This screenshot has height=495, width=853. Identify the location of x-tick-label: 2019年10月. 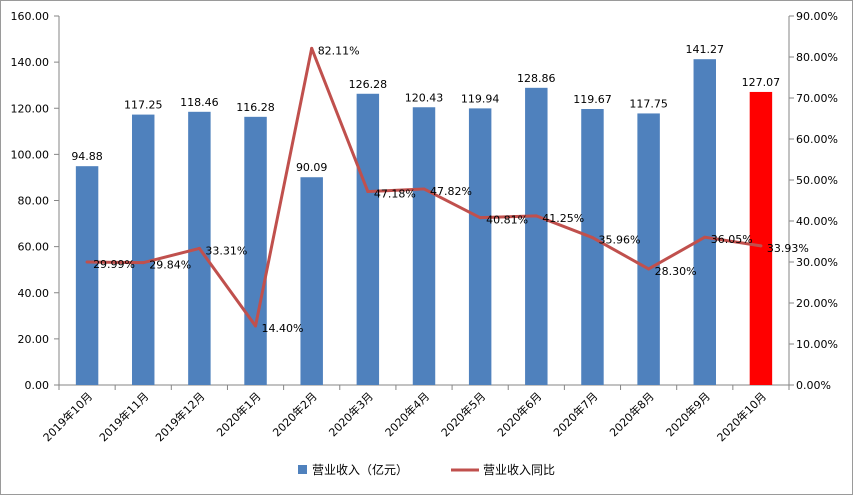
(67, 416).